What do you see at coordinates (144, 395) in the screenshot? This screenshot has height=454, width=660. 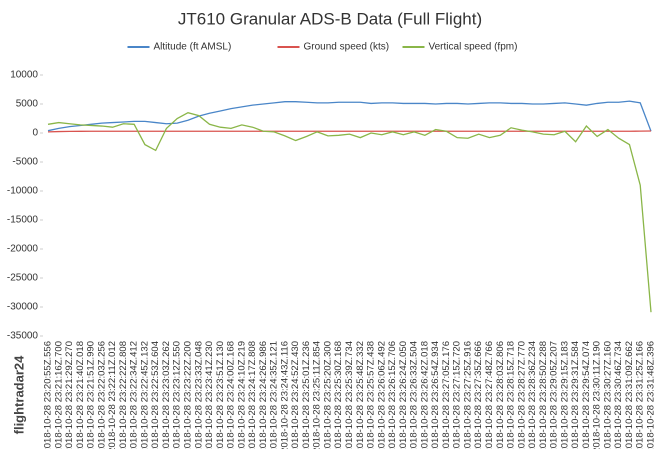 I see `x-tick-label: 2018-10-28 23:22:45Z.132` at bounding box center [144, 395].